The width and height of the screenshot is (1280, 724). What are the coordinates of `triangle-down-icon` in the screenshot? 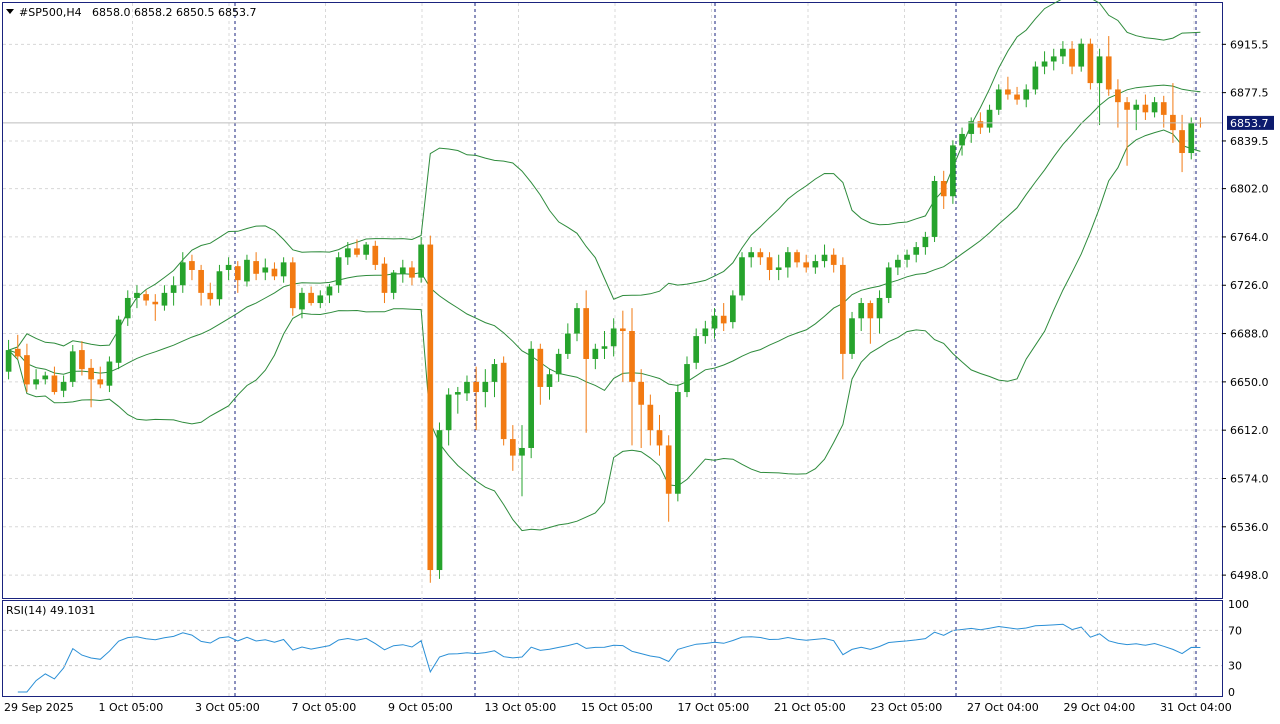 It's located at (10, 11).